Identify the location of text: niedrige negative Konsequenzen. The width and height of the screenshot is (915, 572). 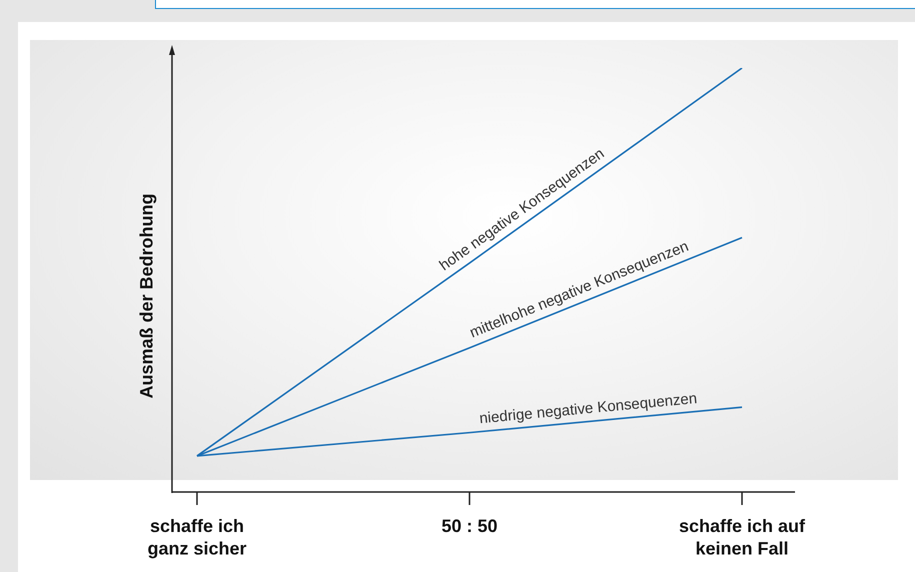
(588, 409).